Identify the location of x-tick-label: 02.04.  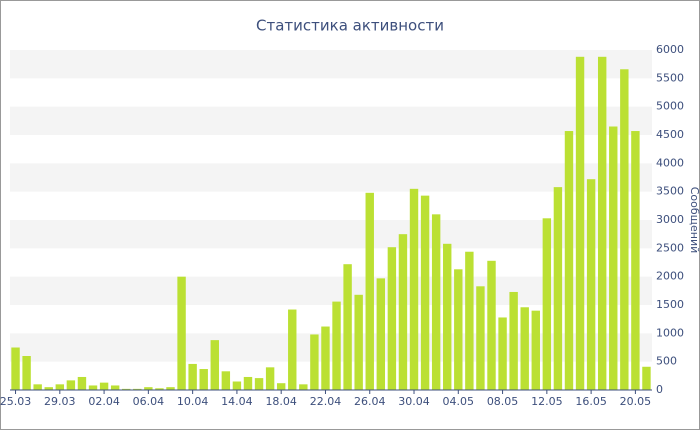
(104, 401).